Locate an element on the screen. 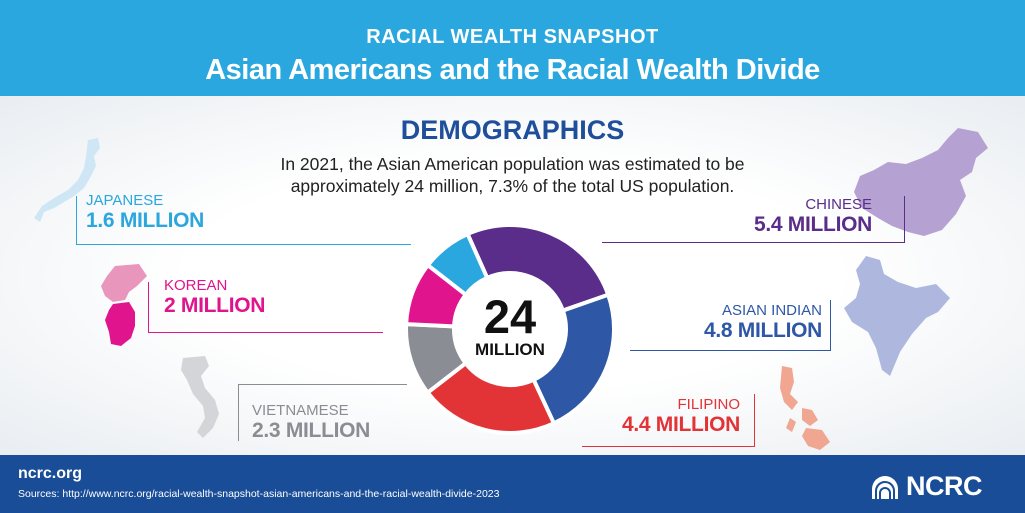 The height and width of the screenshot is (513, 1025). label-filipino: FILIPINO 4.4 MILLION is located at coordinates (665, 416).